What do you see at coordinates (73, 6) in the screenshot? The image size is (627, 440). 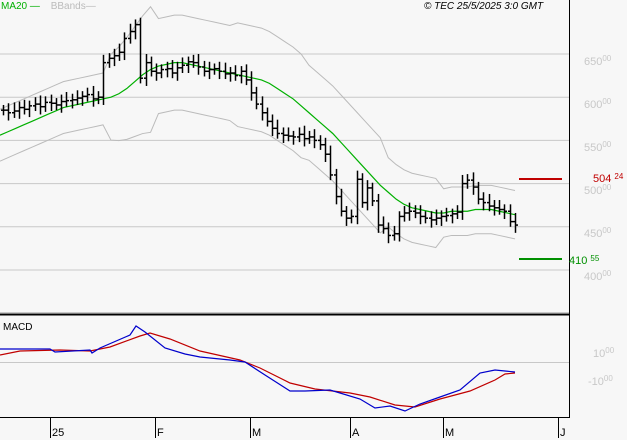 I see `legend-bbands: BBands—` at bounding box center [73, 6].